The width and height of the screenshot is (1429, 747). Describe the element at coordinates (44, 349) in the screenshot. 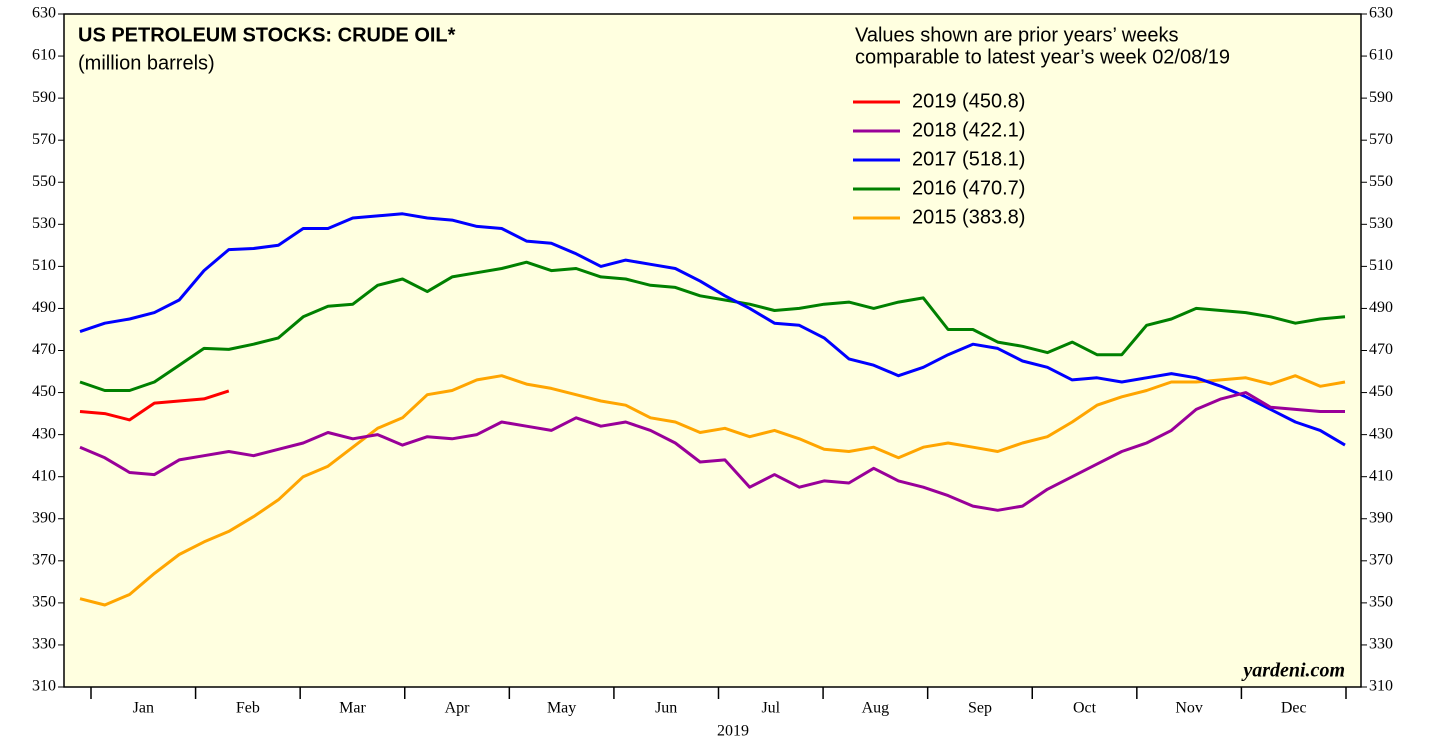

I see `y-tick-label: 470` at that location.